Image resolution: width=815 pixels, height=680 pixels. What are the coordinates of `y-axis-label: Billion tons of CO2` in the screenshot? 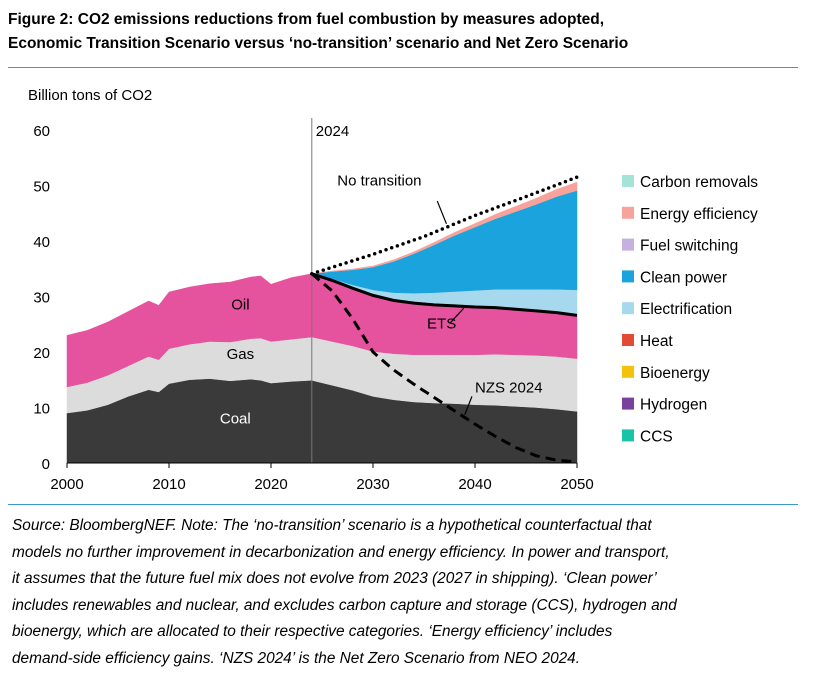 It's located at (90, 95).